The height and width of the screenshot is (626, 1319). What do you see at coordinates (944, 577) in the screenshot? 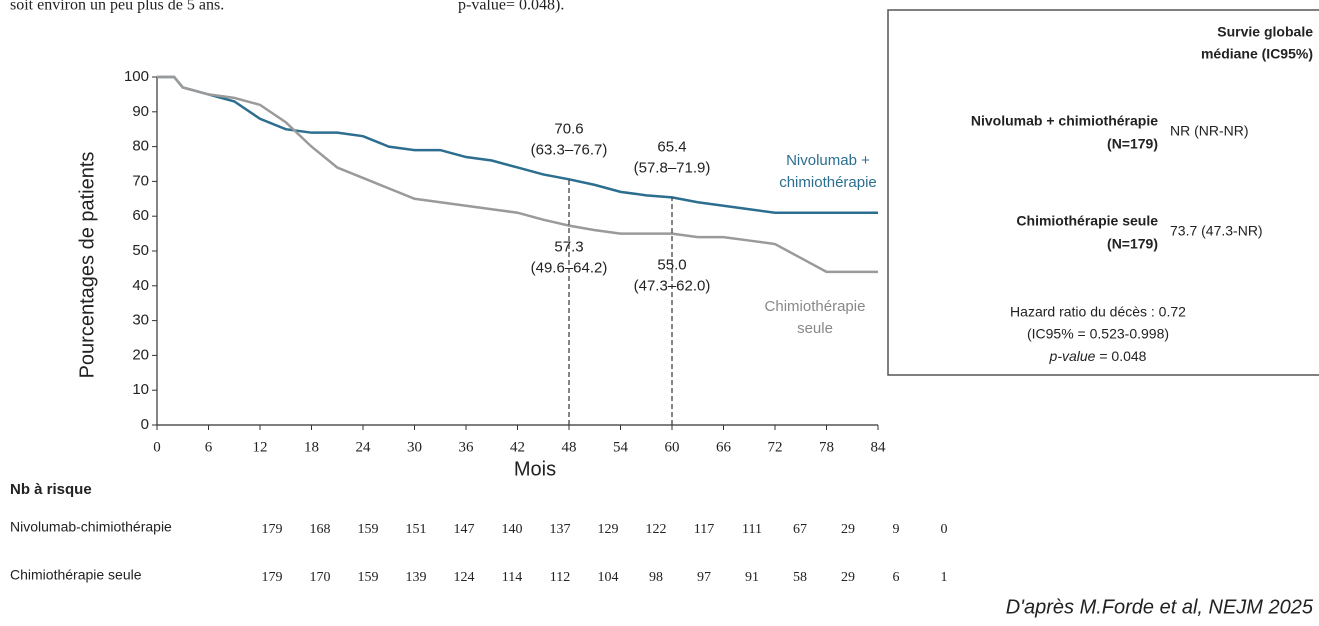
I see `risk-value: 1` at bounding box center [944, 577].